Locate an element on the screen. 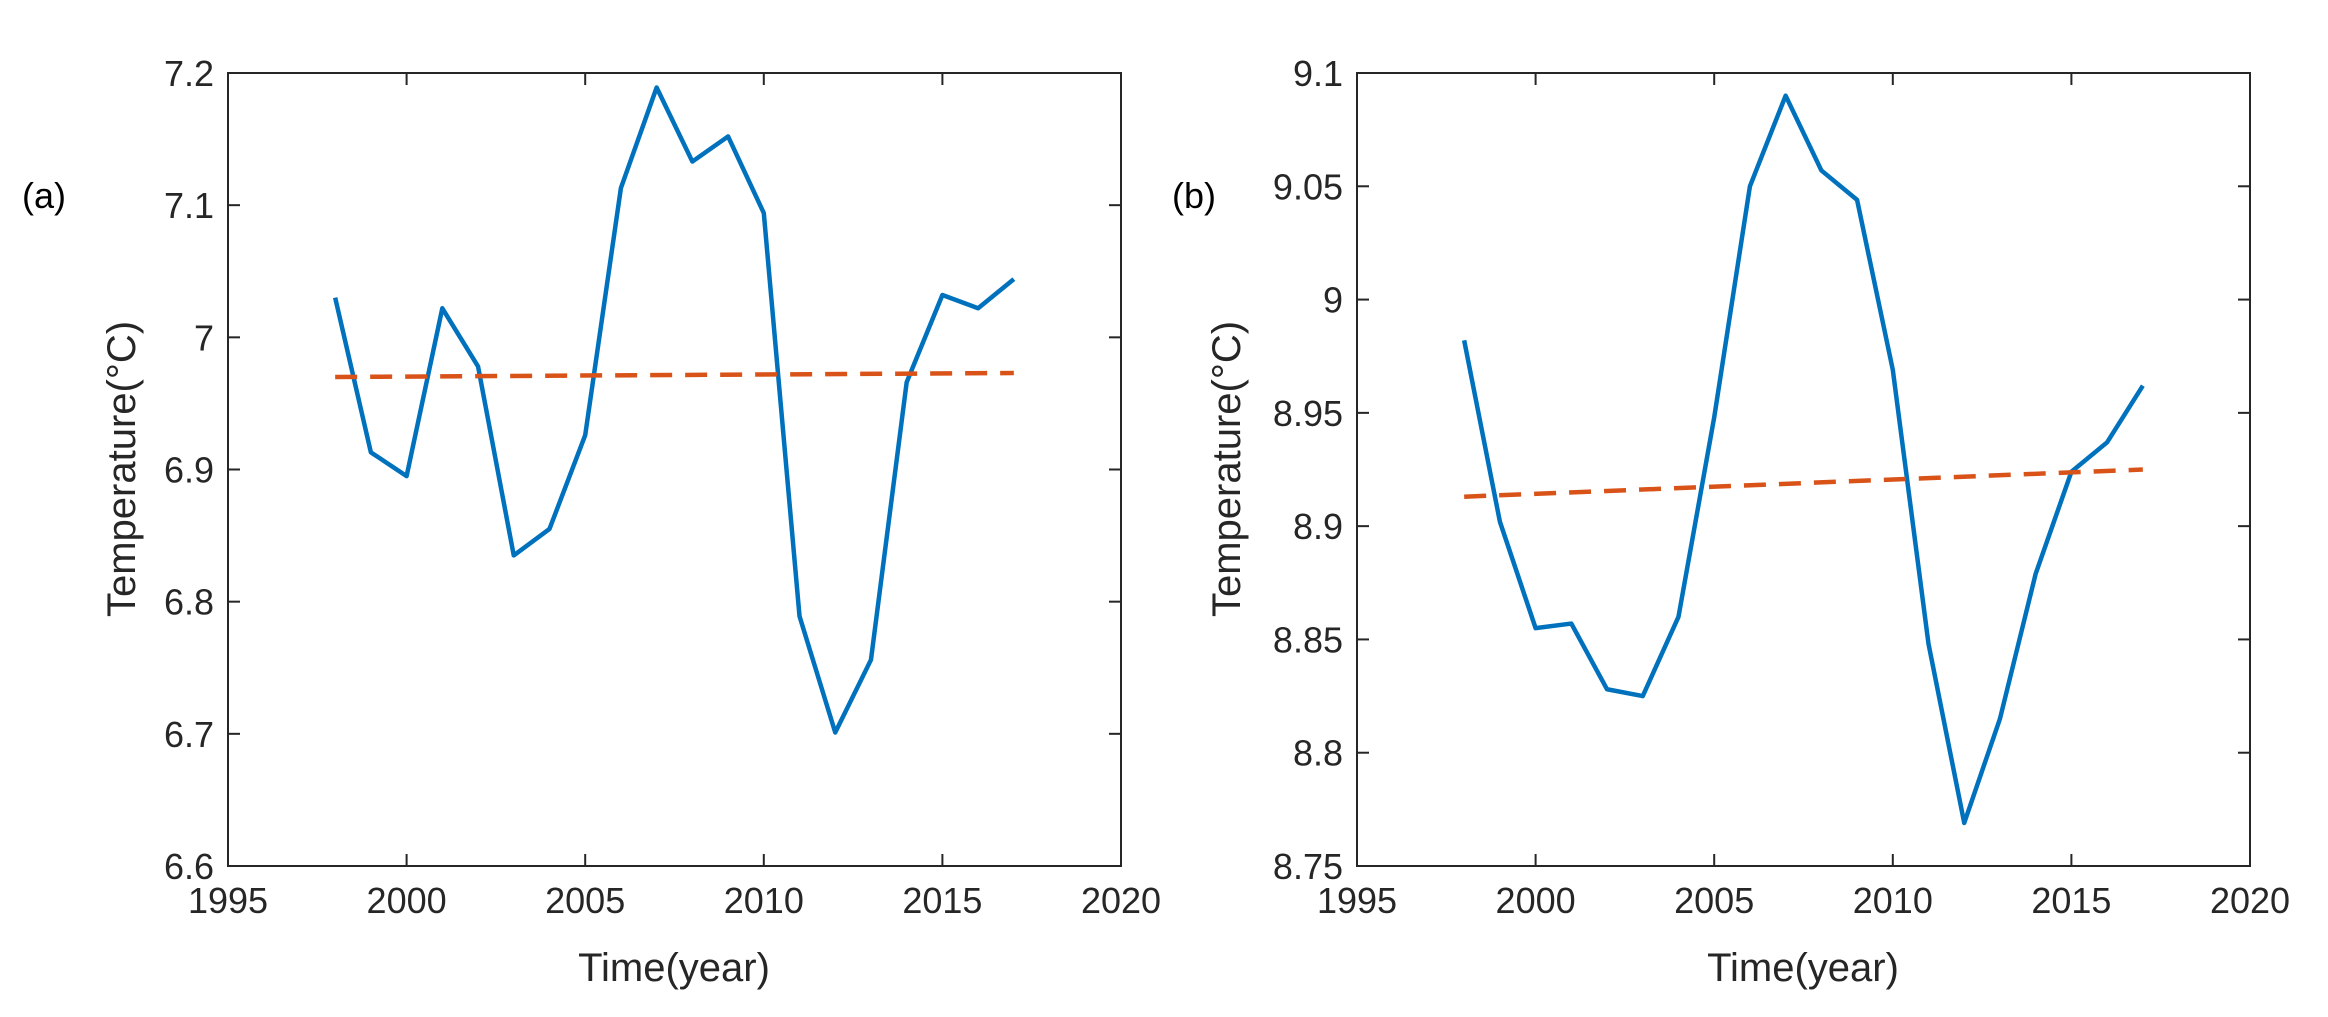 The image size is (2328, 1017). panel-a-series-trend is located at coordinates (674, 375).